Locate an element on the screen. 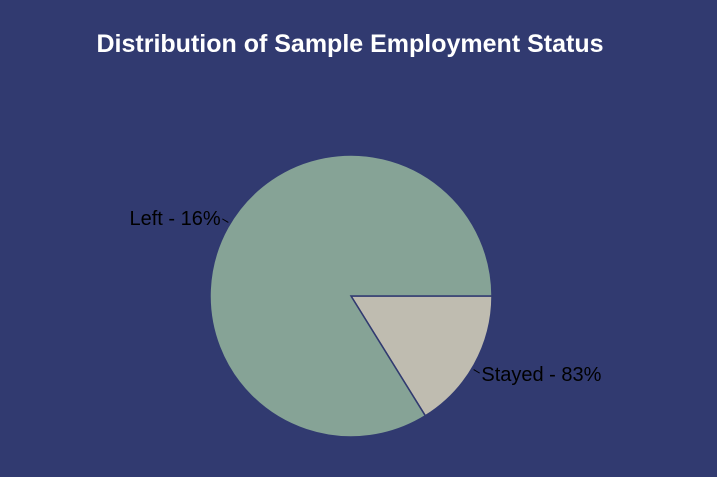 This screenshot has width=717, height=477. slice-label-left: Left - 16% is located at coordinates (174, 219).